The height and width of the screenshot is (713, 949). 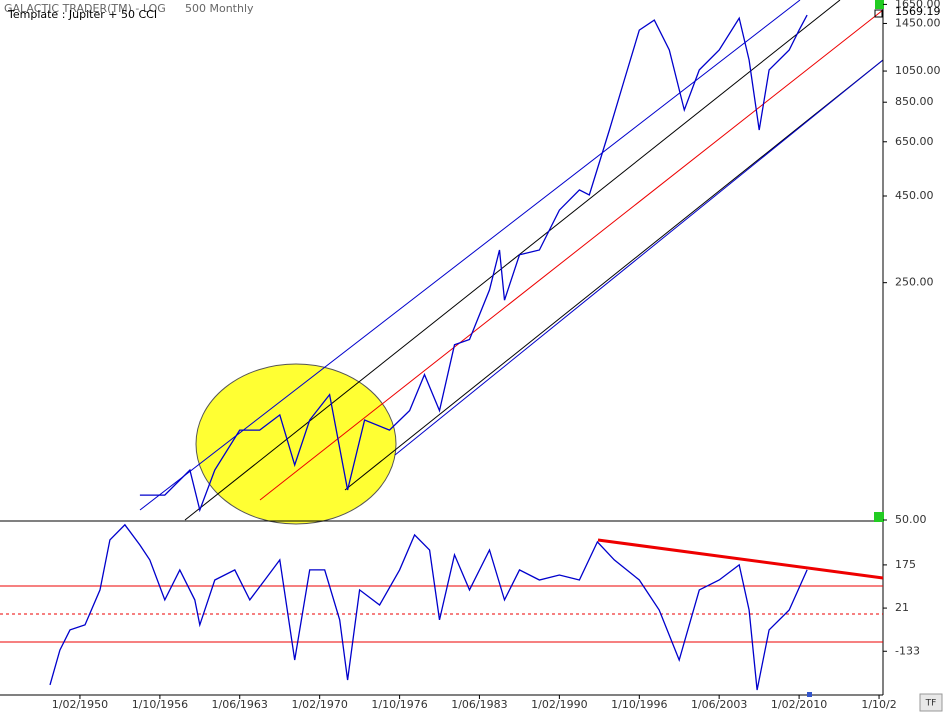 What do you see at coordinates (902, 607) in the screenshot?
I see `y-tick-label: 21` at bounding box center [902, 607].